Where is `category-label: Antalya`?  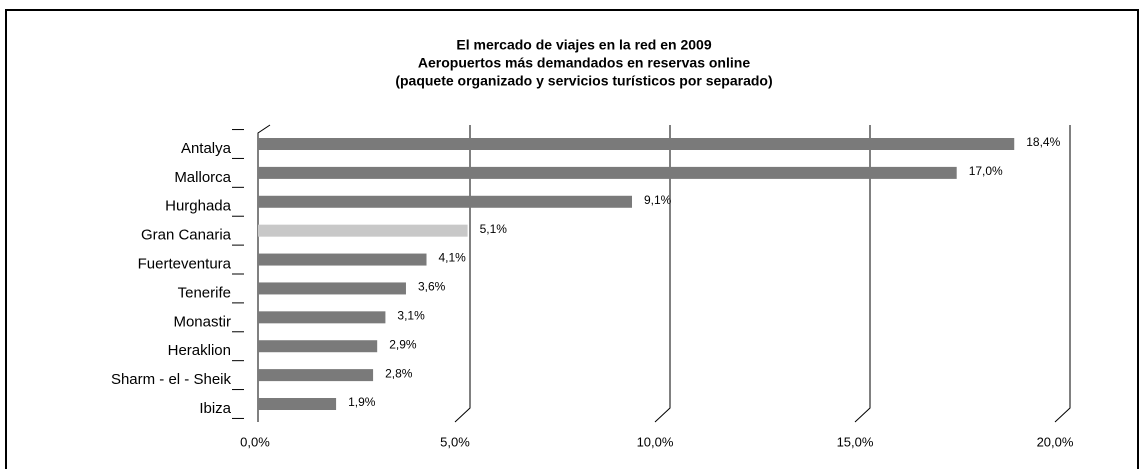
category-label: Antalya is located at coordinates (206, 148).